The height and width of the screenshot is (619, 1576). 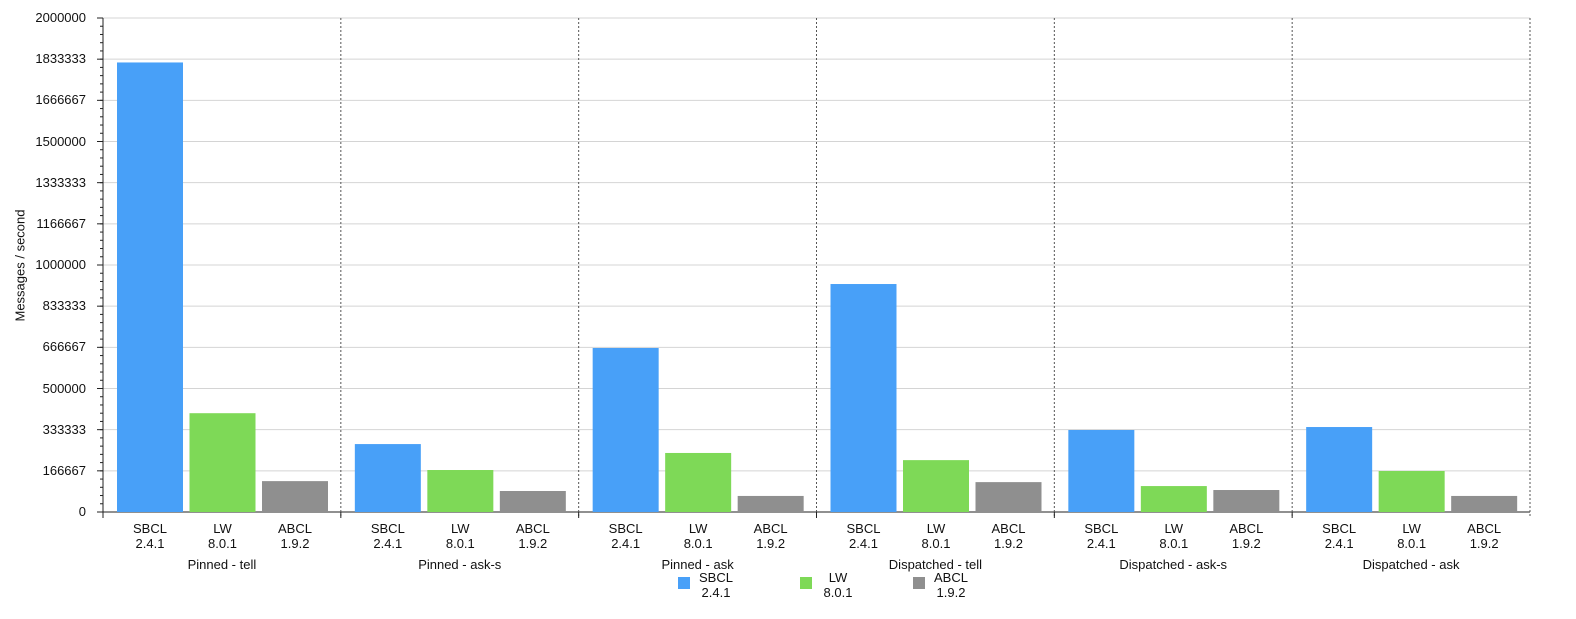 I want to click on y-tick-label: 333333, so click(x=64, y=429).